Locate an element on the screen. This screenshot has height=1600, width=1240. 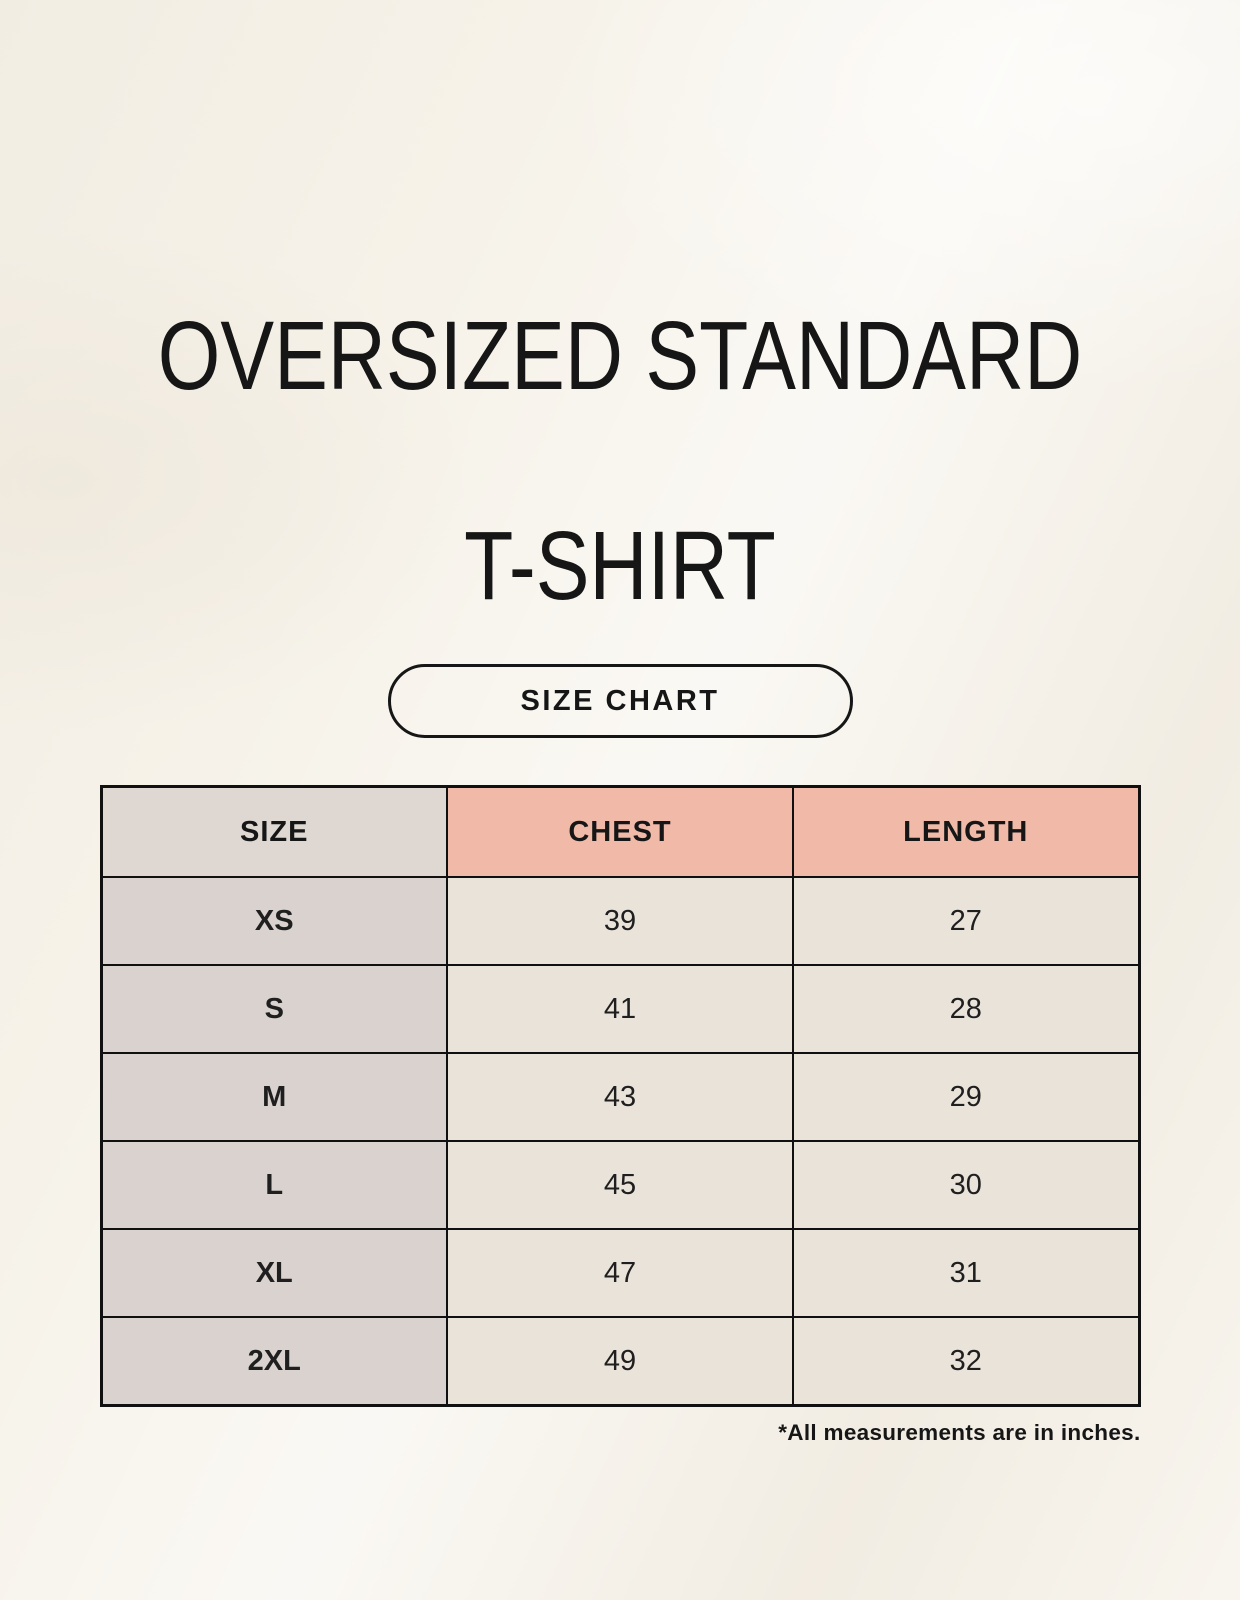
chest-cell: 45 is located at coordinates (620, 1185).